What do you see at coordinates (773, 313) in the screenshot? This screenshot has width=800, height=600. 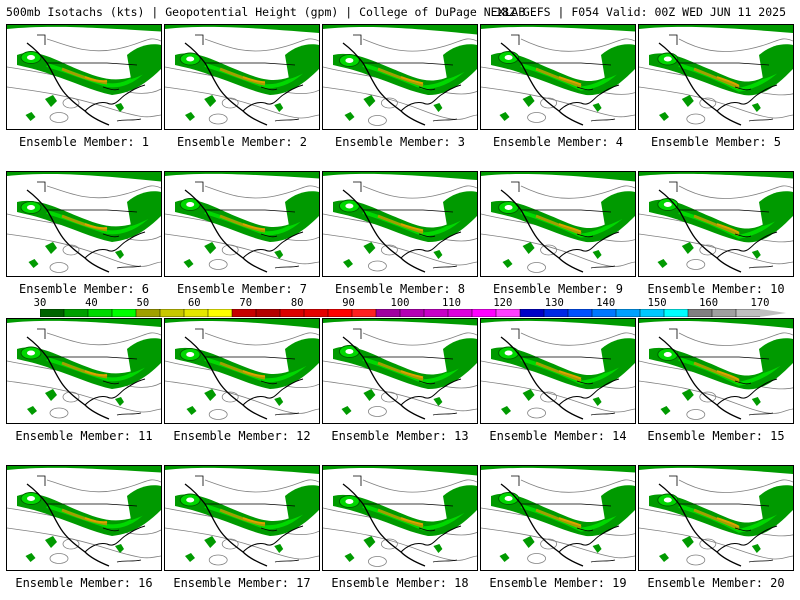 I see `colorbar-right-arrow` at bounding box center [773, 313].